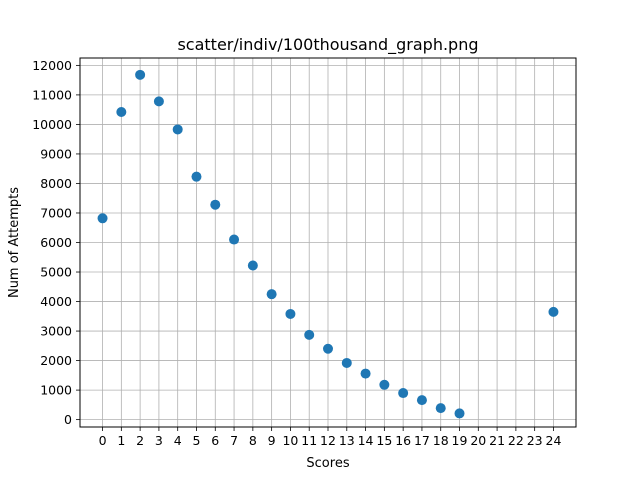 Image resolution: width=640 pixels, height=480 pixels. Describe the element at coordinates (56, 390) in the screenshot. I see `y-tick-label: 1000` at that location.